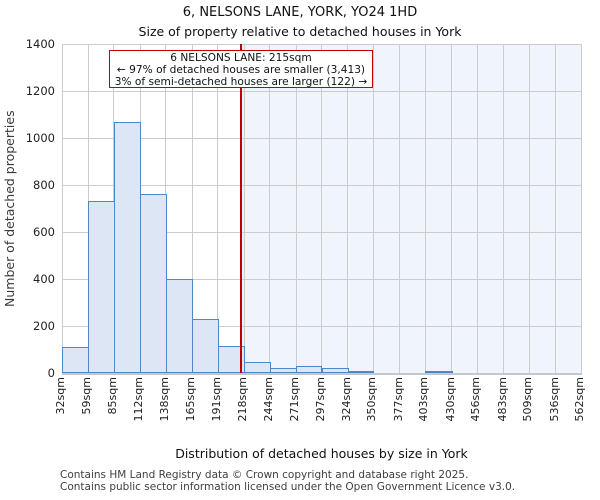 Image resolution: width=600 pixels, height=500 pixels. I want to click on y-tick-label: 1400, so click(40, 44).